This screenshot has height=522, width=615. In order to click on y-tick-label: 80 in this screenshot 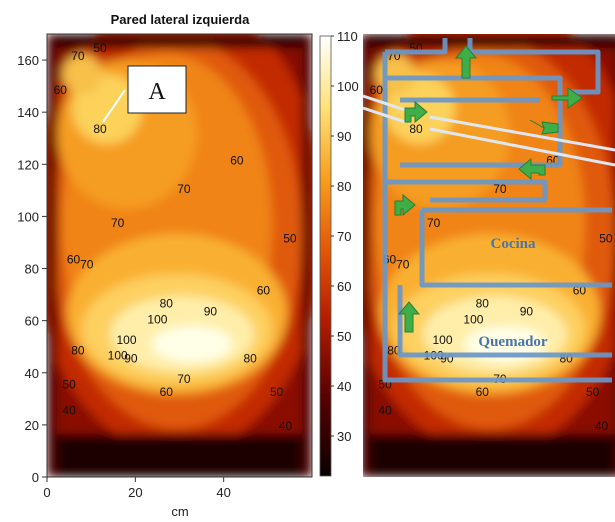, I will do `click(32, 269)`.